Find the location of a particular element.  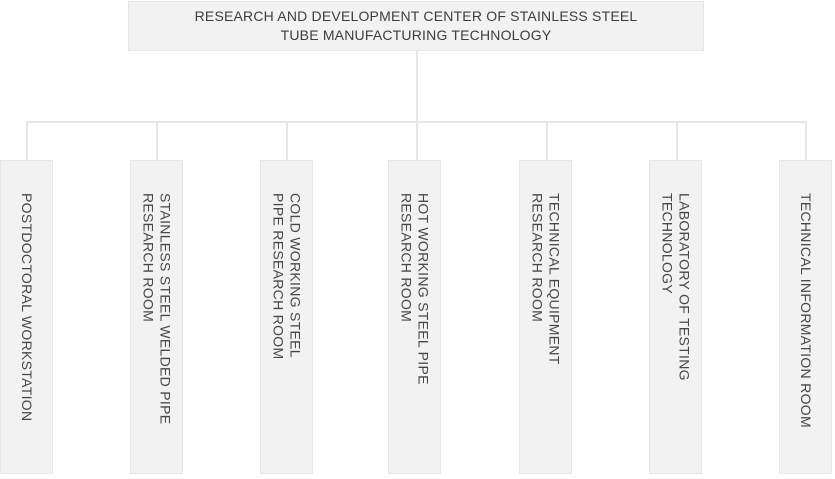

dept-node-laboratory-of-testing: LABORATORY OF TESTING TECHNOLOGY is located at coordinates (675, 317).